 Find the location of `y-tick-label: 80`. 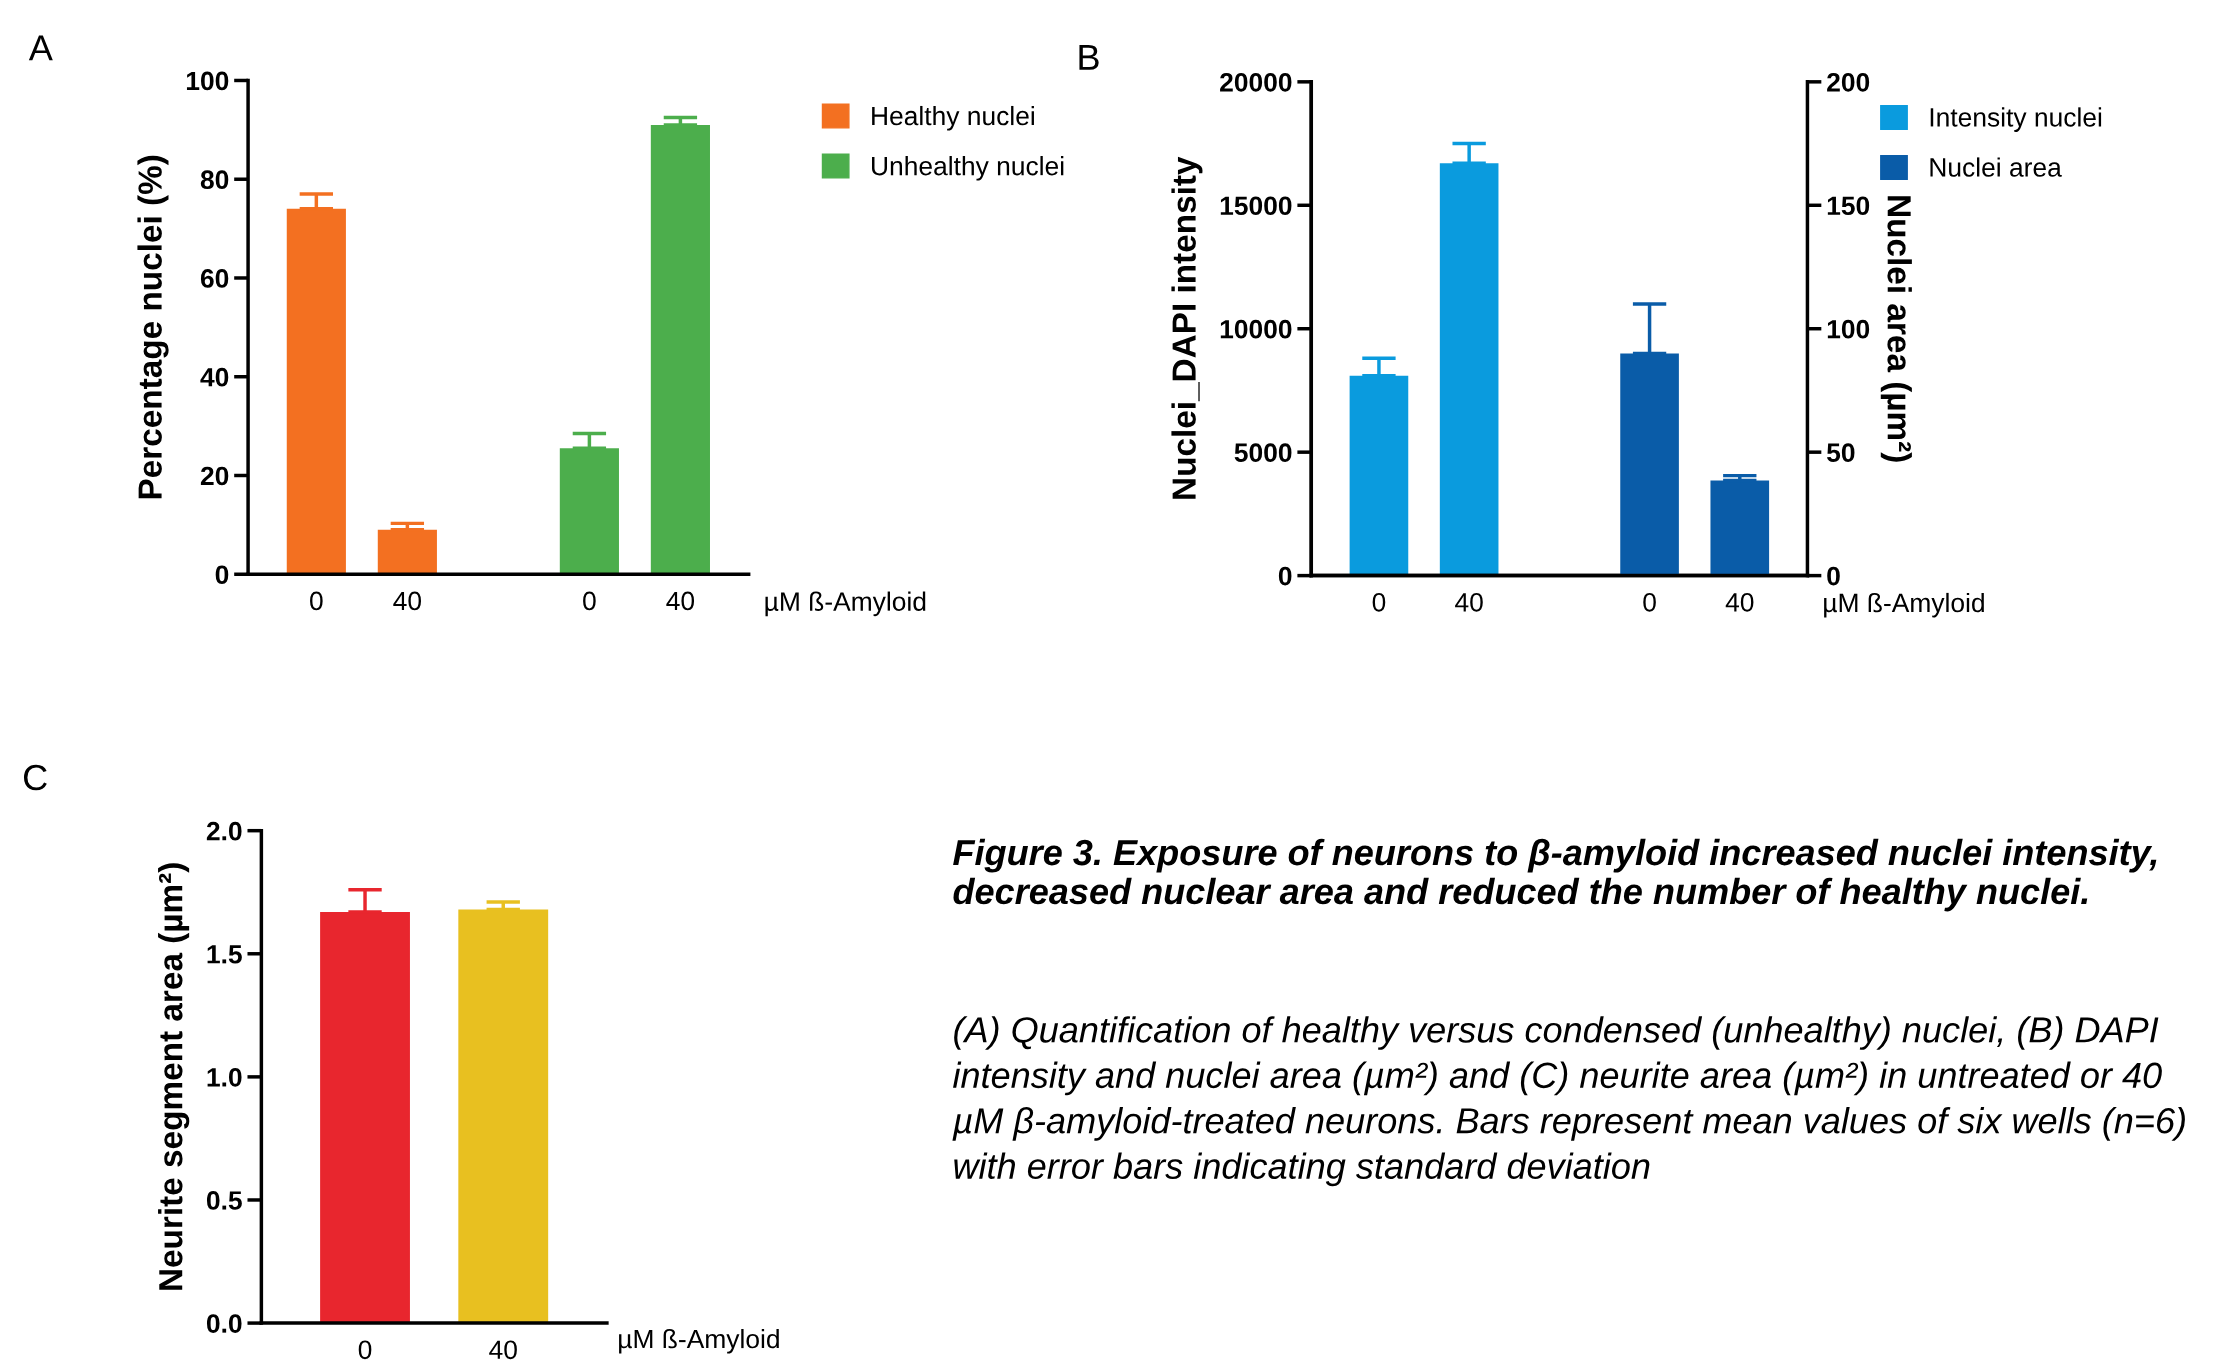

y-tick-label: 80 is located at coordinates (214, 180).